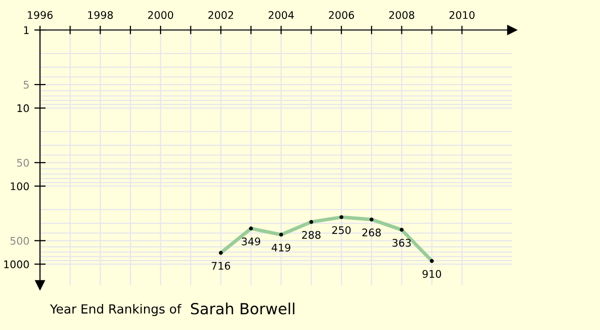  I want to click on data-label: 419, so click(281, 248).